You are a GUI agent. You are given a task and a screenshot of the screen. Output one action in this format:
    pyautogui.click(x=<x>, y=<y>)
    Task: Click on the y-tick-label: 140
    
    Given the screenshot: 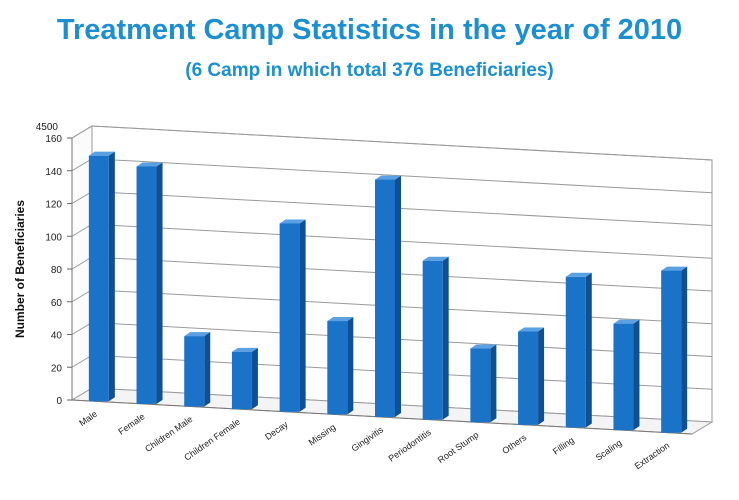 What is the action you would take?
    pyautogui.click(x=53, y=172)
    